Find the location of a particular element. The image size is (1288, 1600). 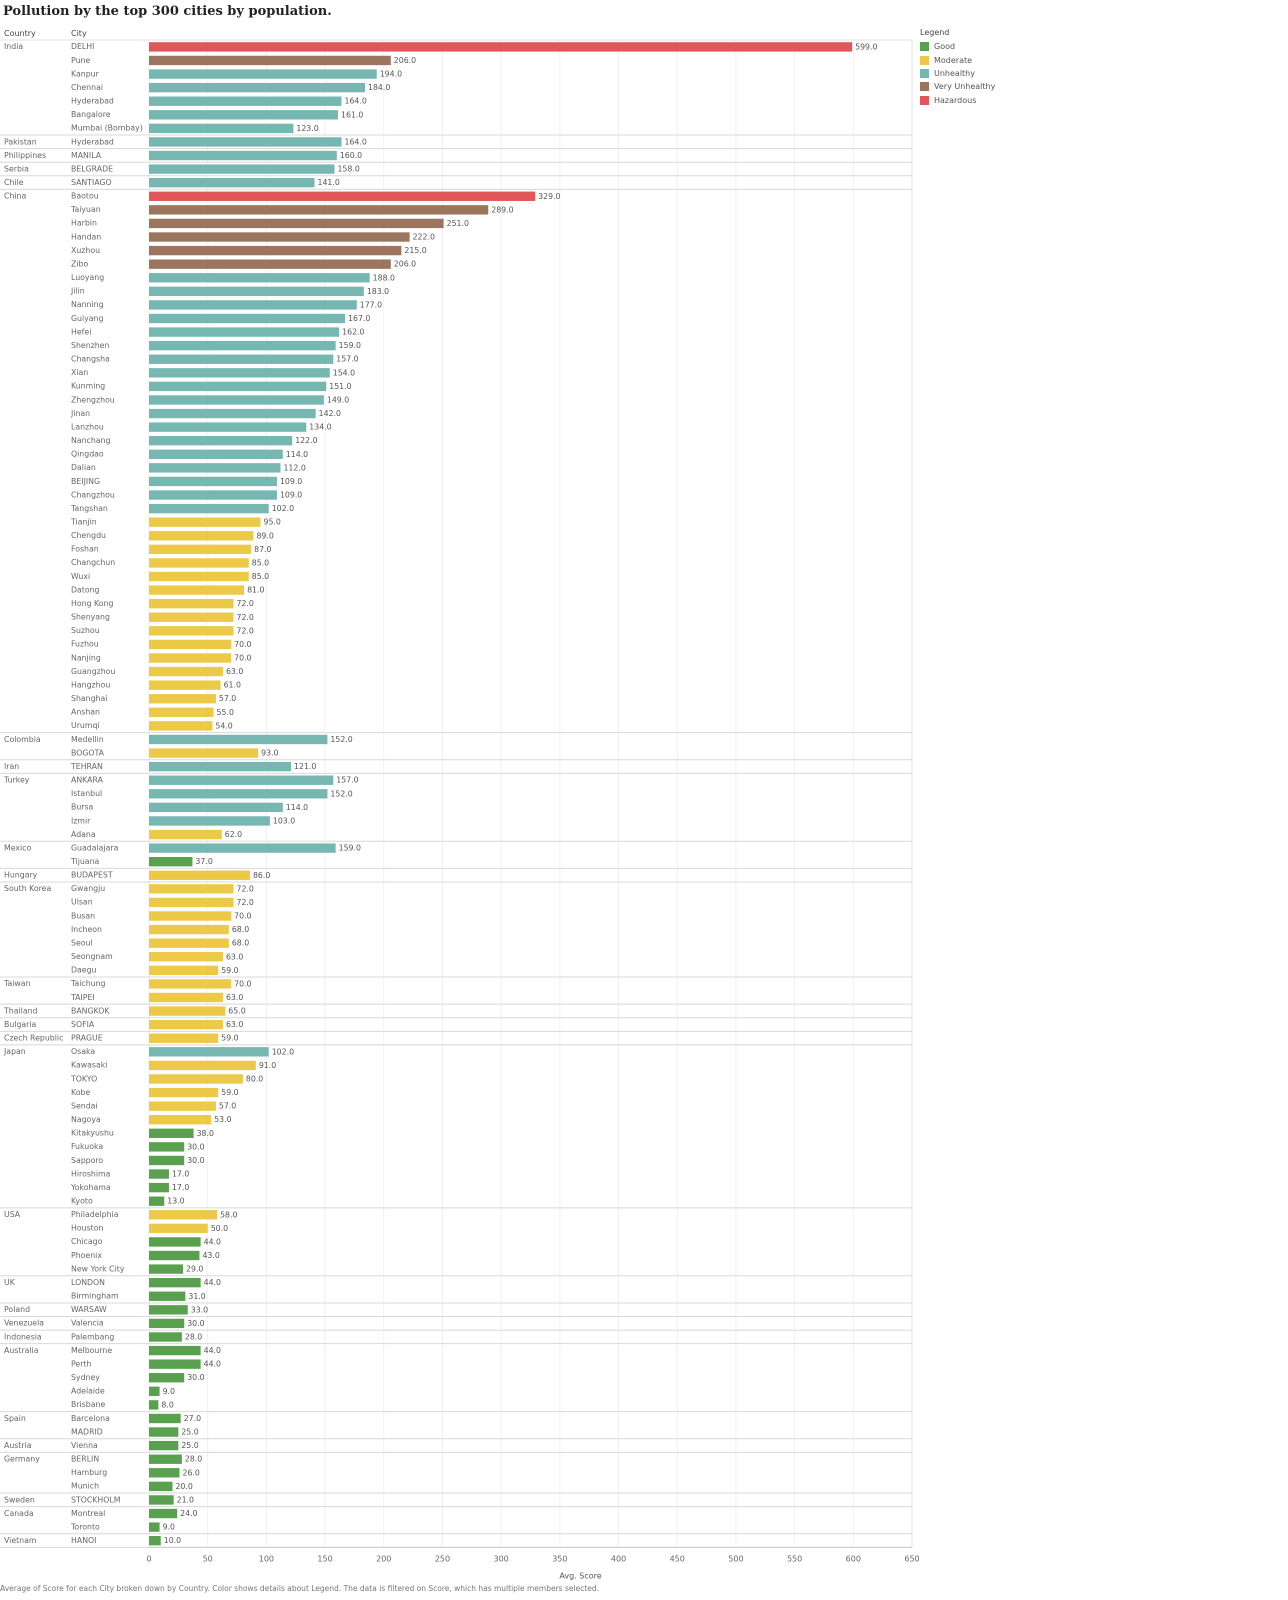

city-label: Sapporo is located at coordinates (87, 1160).